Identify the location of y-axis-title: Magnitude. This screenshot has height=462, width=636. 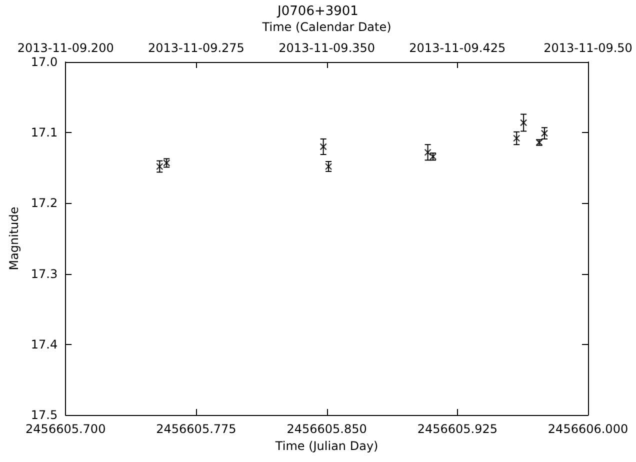
(14, 238).